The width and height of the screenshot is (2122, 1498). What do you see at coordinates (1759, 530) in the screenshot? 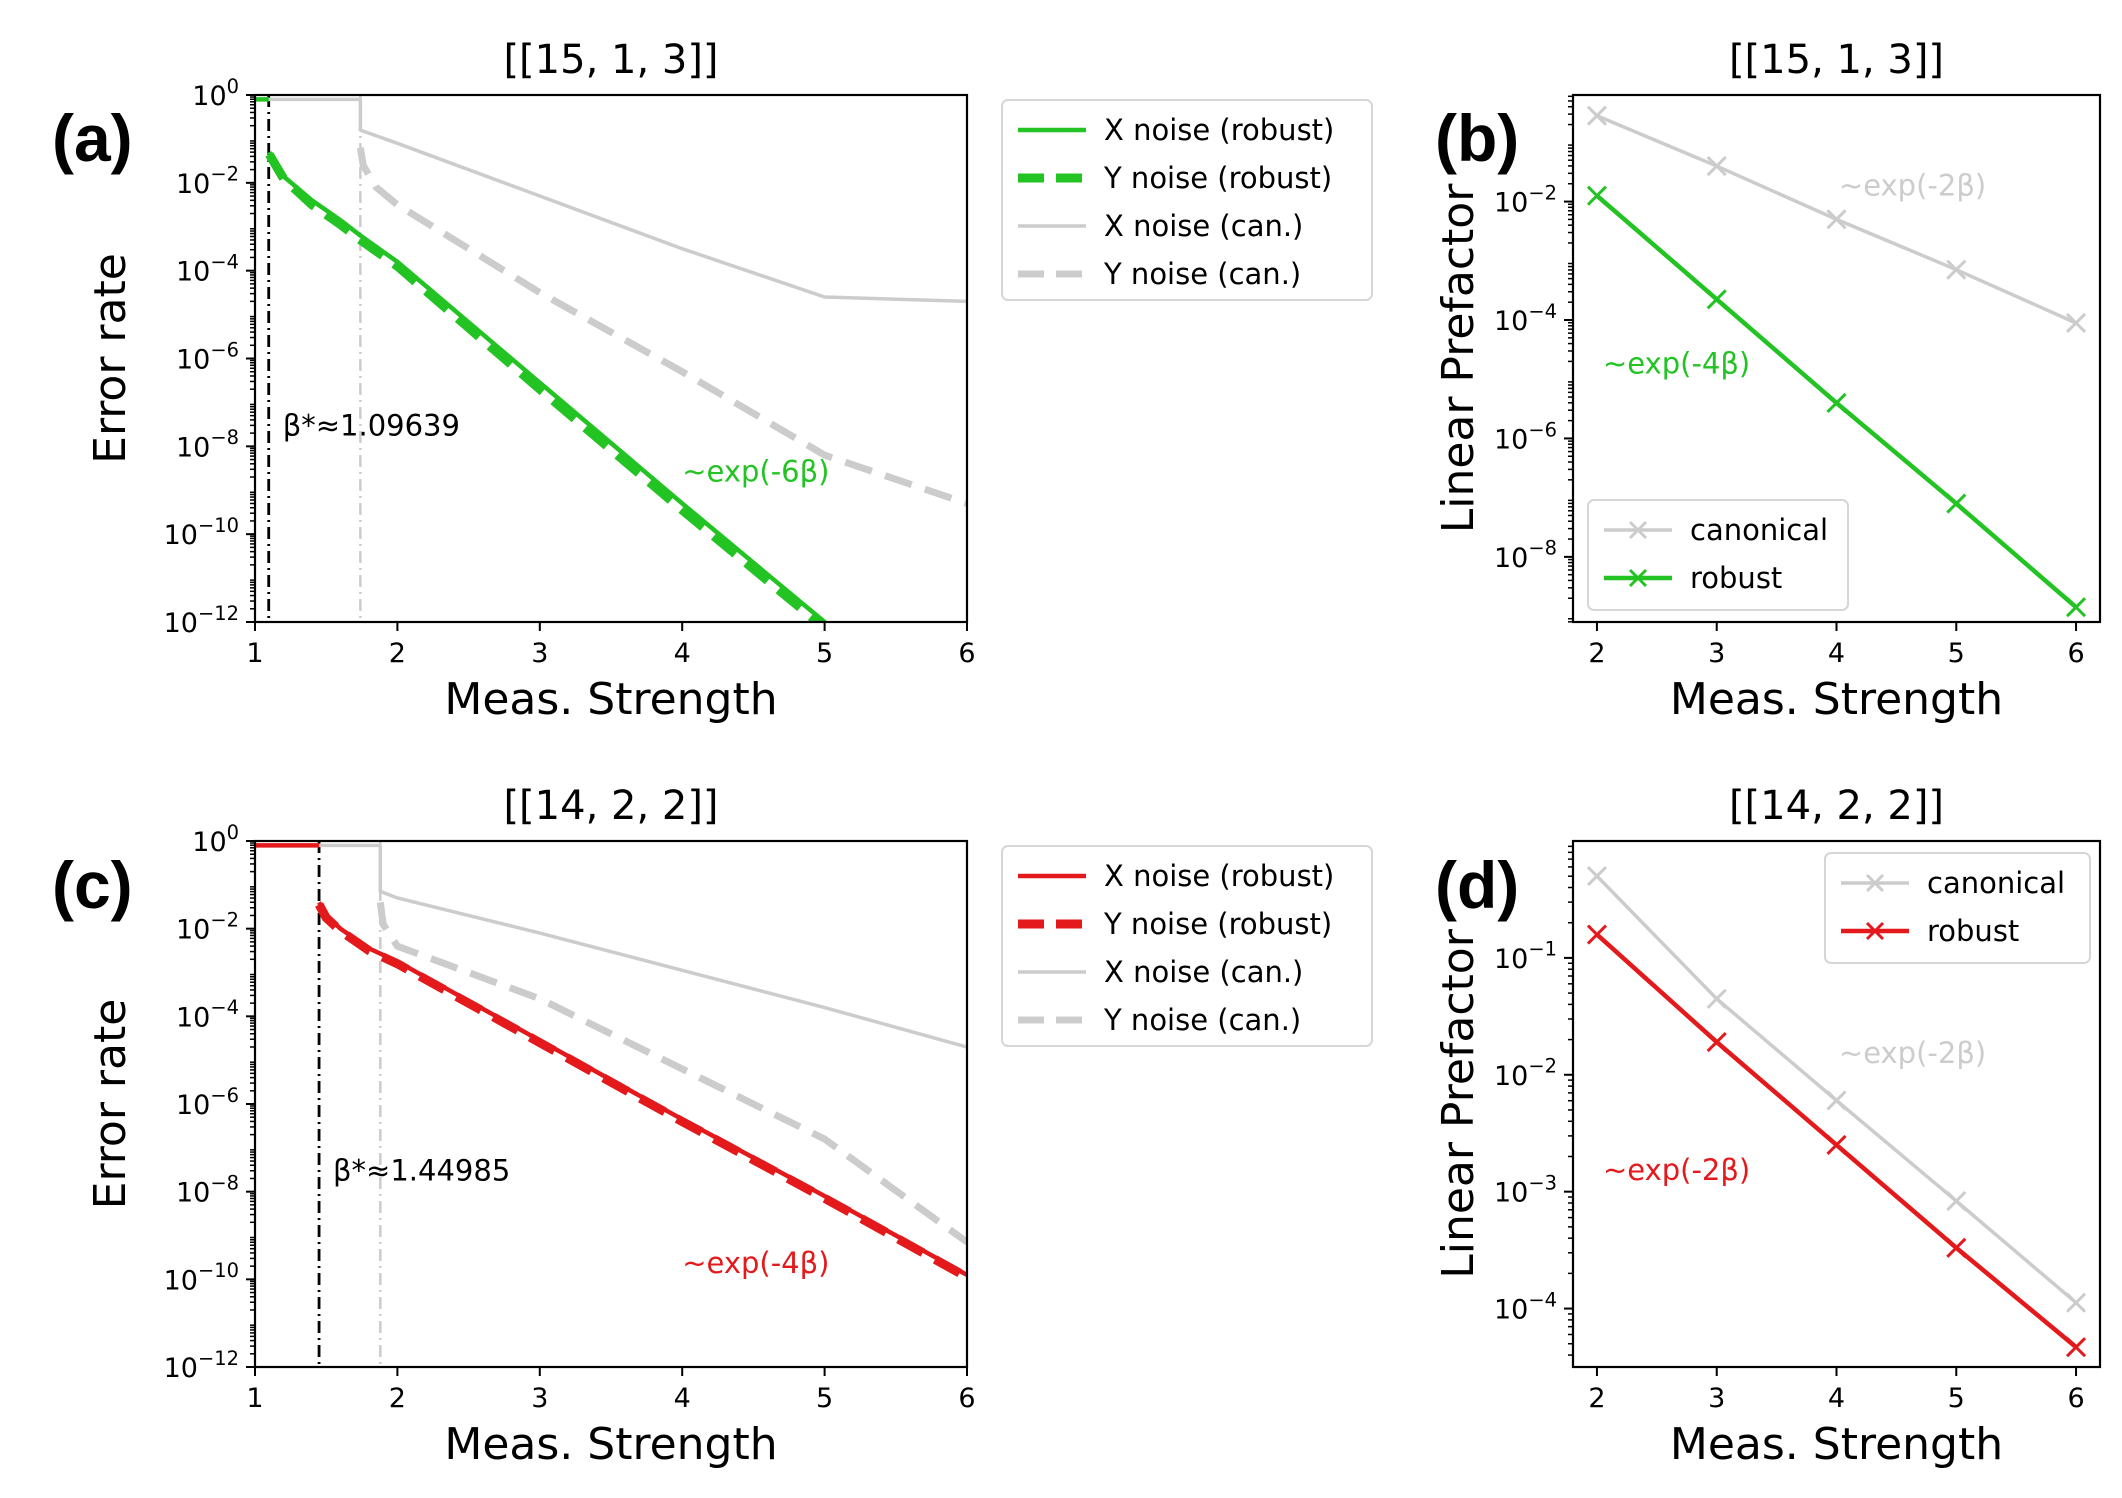
I see `legend-label: canonical` at bounding box center [1759, 530].